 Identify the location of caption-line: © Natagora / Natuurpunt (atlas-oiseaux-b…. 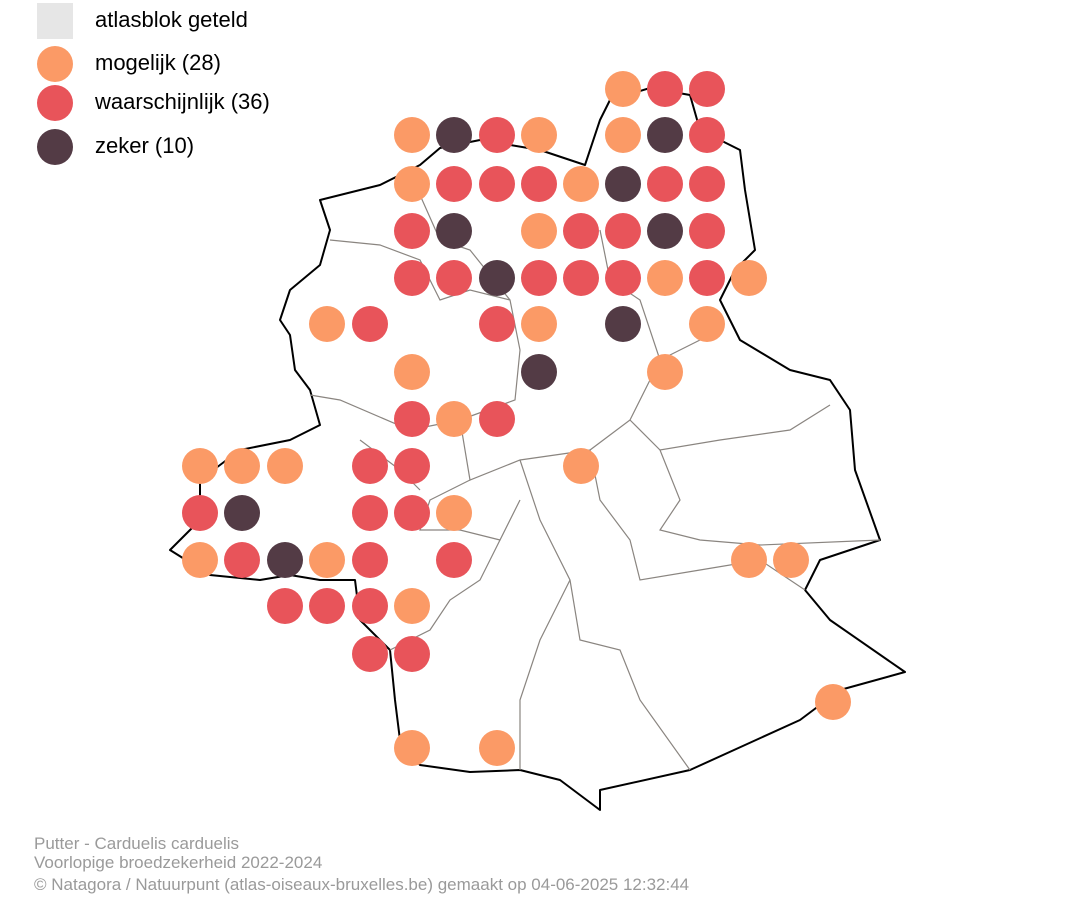
(361, 884).